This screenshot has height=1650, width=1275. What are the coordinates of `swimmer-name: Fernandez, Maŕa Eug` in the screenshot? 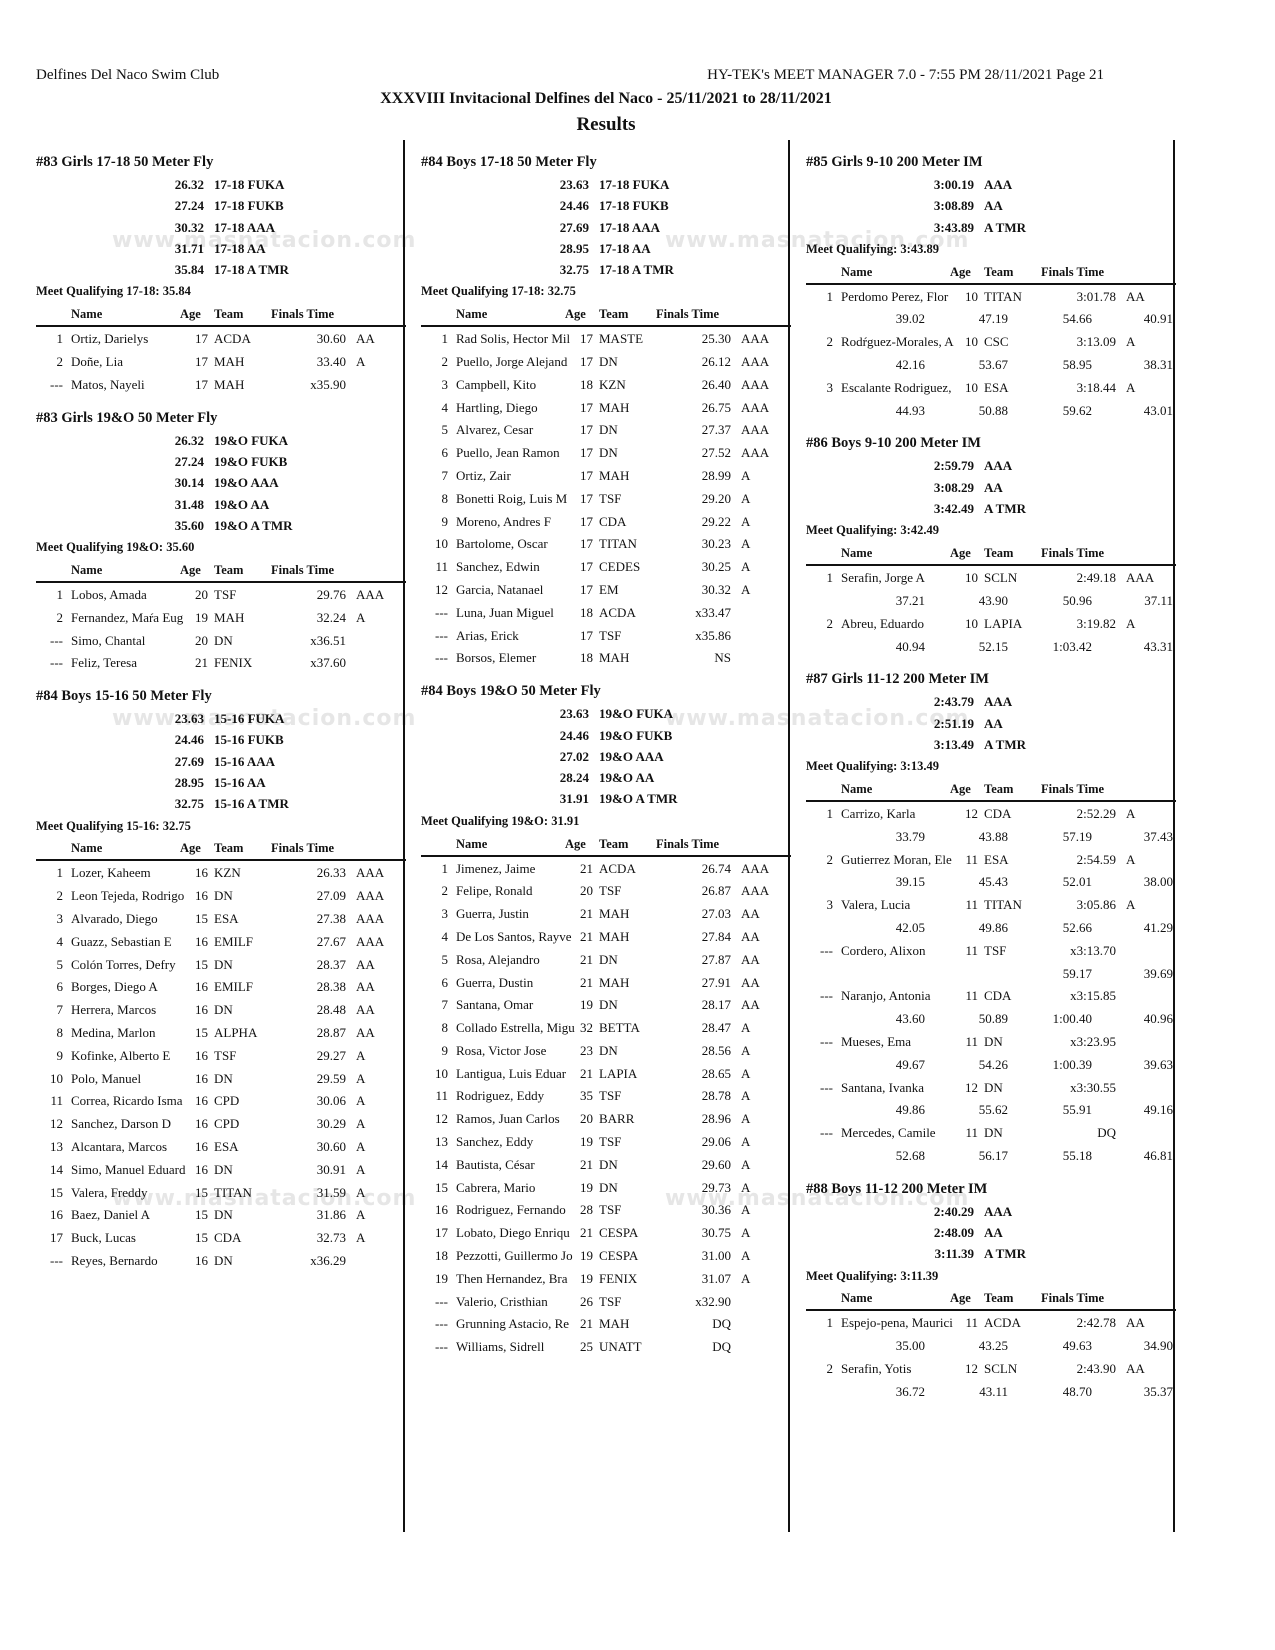 It's located at (127, 617).